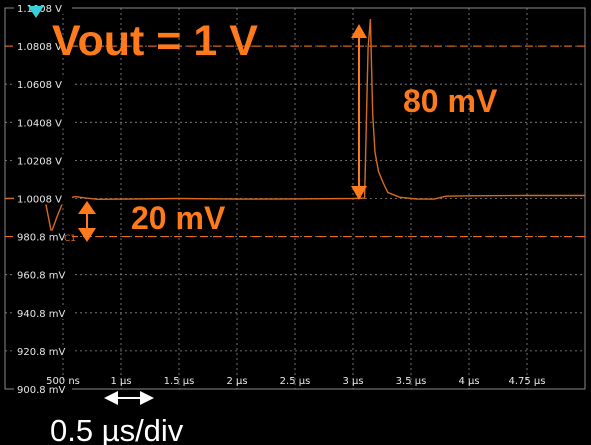  Describe the element at coordinates (352, 381) in the screenshot. I see `x-axis-label: 3 µs` at that location.